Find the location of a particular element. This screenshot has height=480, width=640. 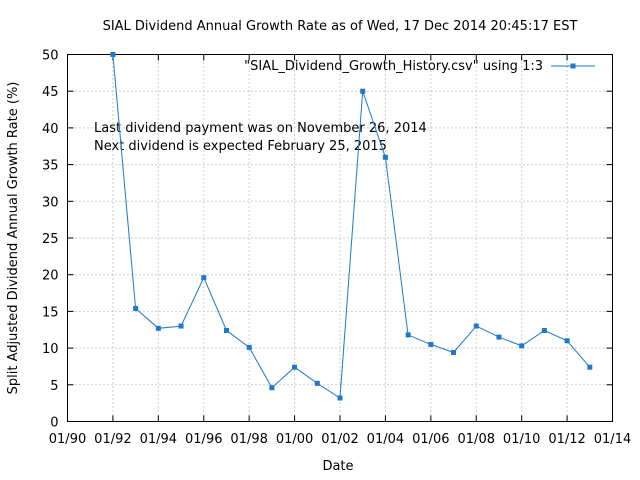

y-tick-label: 50 is located at coordinates (50, 56).